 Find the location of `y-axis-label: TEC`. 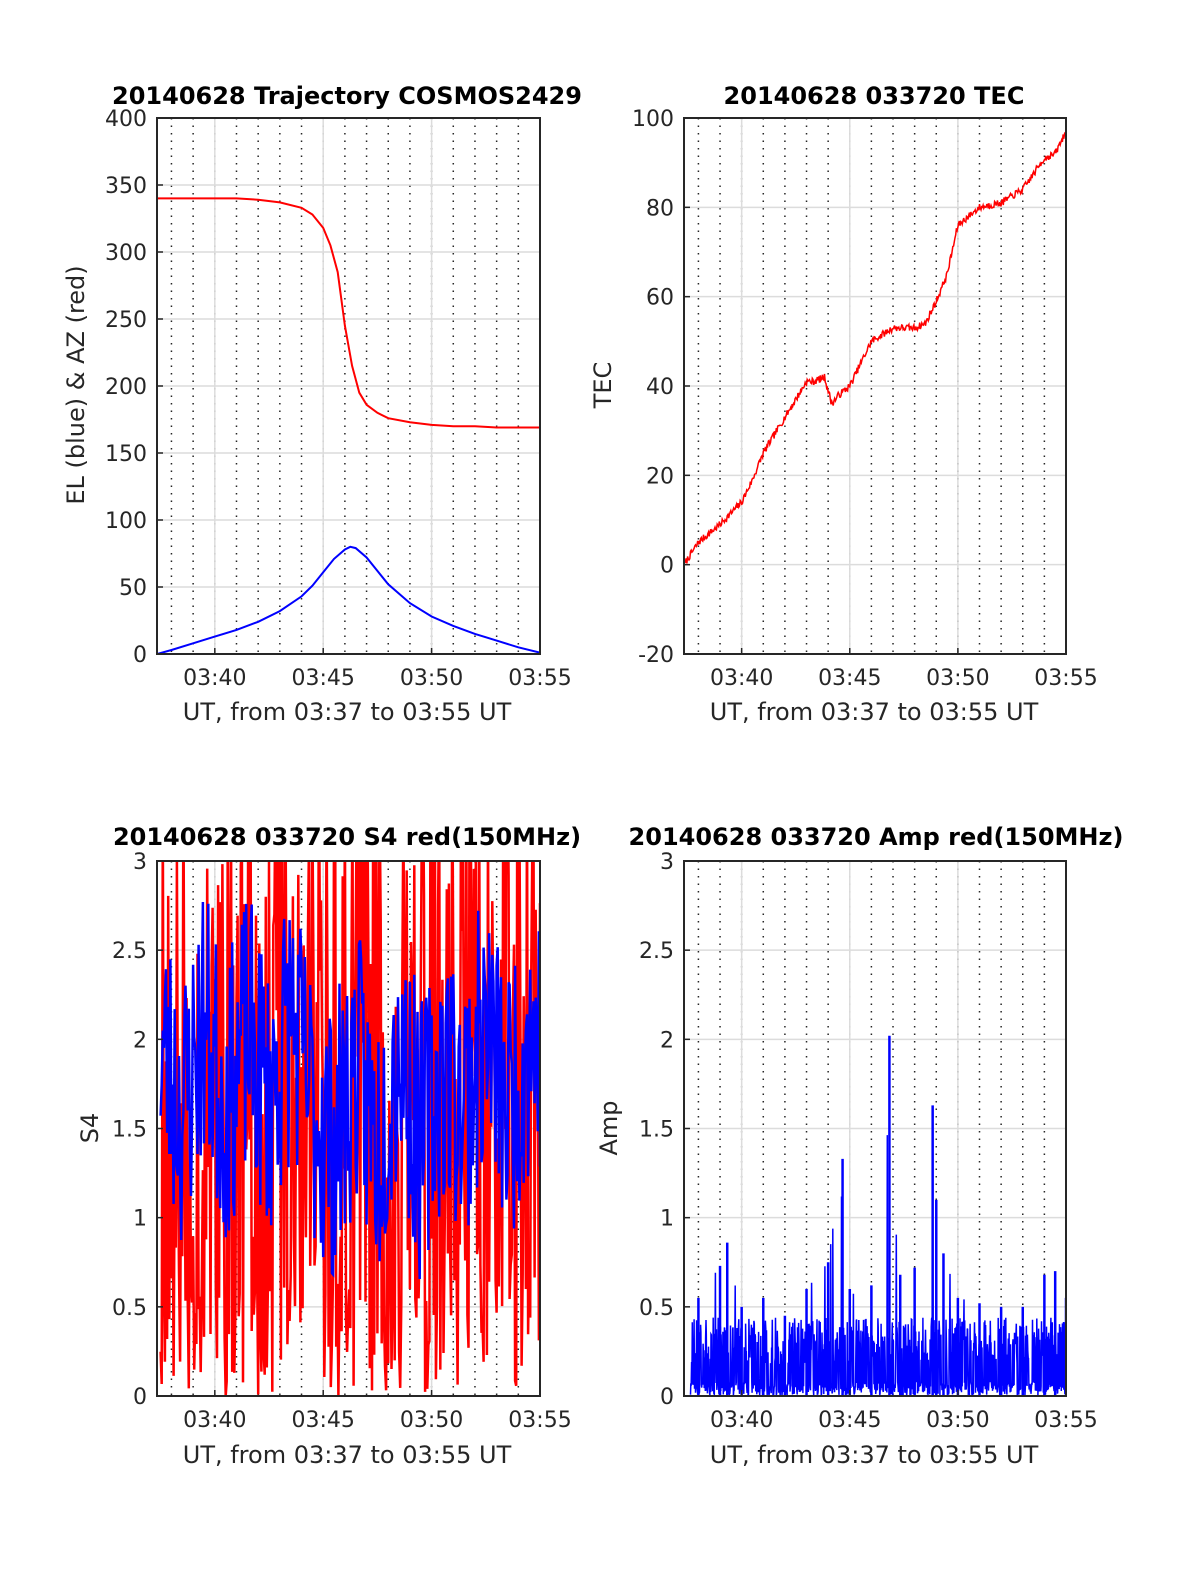

y-axis-label: TEC is located at coordinates (603, 386).